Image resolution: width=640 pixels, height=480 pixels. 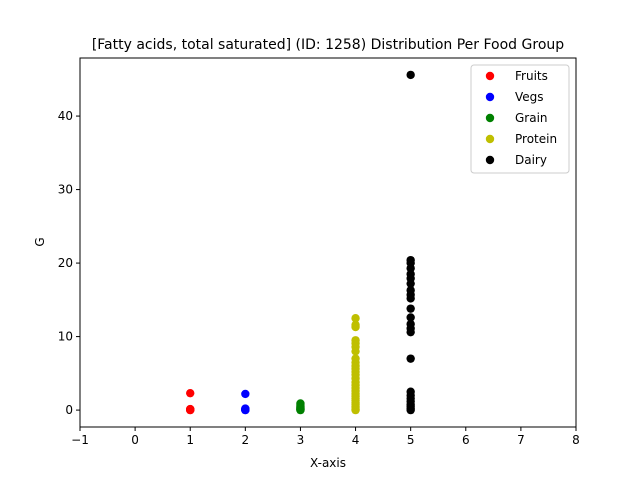 I want to click on legend-label: Vegs, so click(x=529, y=97).